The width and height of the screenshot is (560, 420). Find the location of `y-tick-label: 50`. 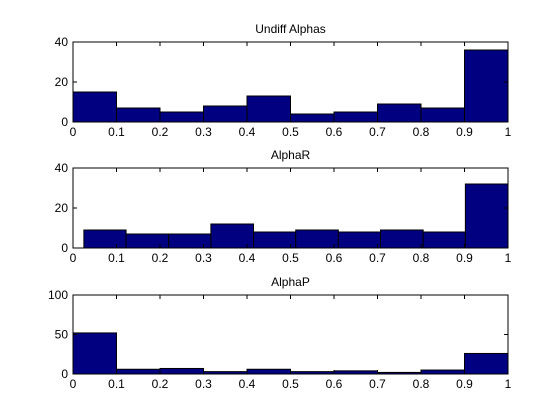

y-tick-label: 50 is located at coordinates (62, 335).